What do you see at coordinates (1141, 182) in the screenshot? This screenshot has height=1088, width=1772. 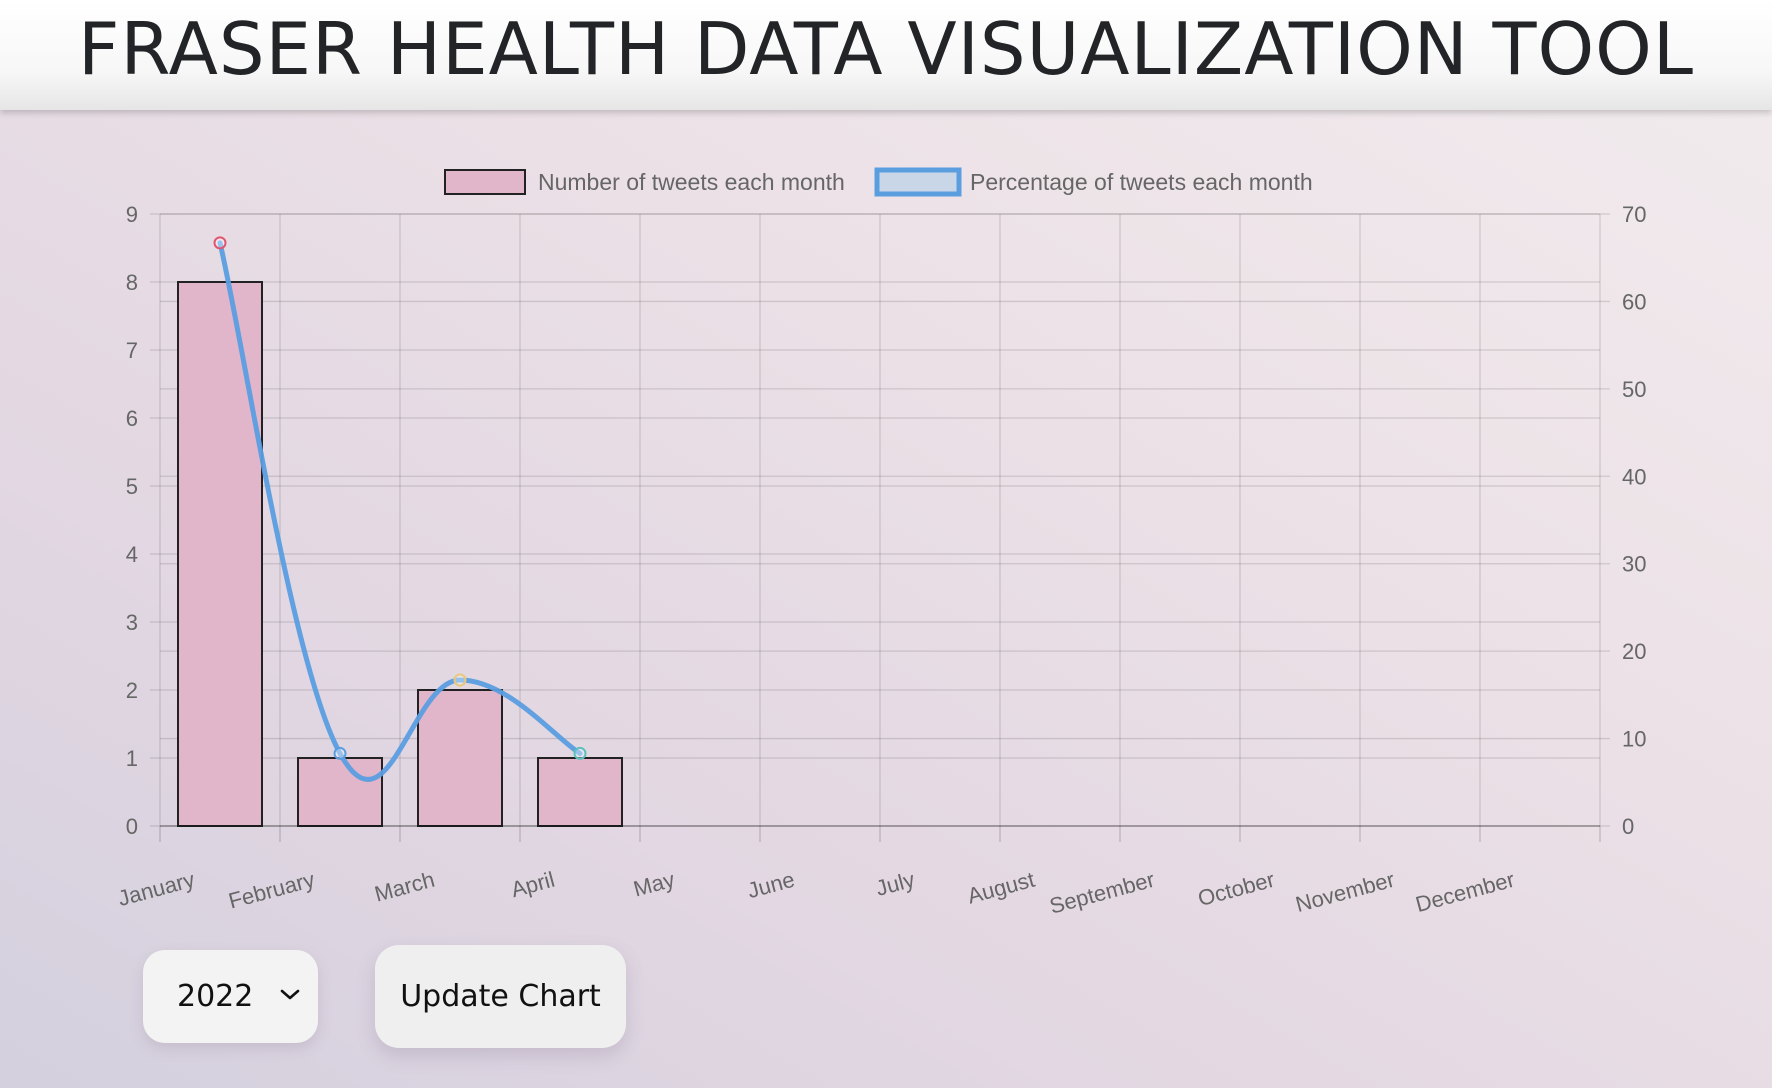 I see `legend-label-line: Percentage of tweets each month` at bounding box center [1141, 182].